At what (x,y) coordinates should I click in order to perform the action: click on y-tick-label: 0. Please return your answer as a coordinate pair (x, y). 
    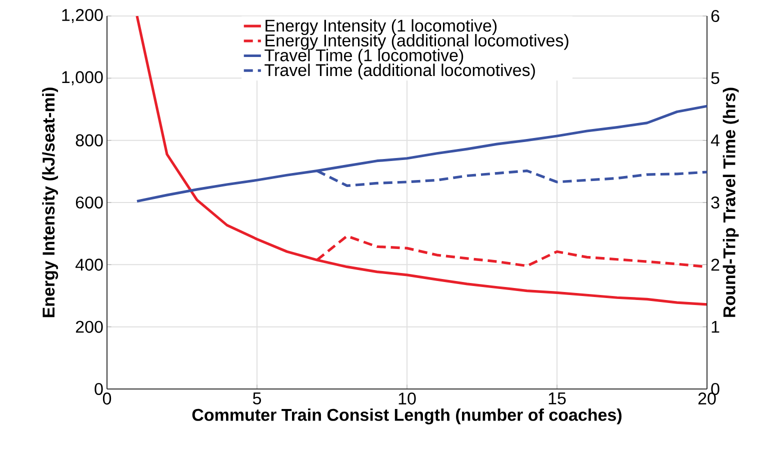
    Looking at the image, I should click on (98, 389).